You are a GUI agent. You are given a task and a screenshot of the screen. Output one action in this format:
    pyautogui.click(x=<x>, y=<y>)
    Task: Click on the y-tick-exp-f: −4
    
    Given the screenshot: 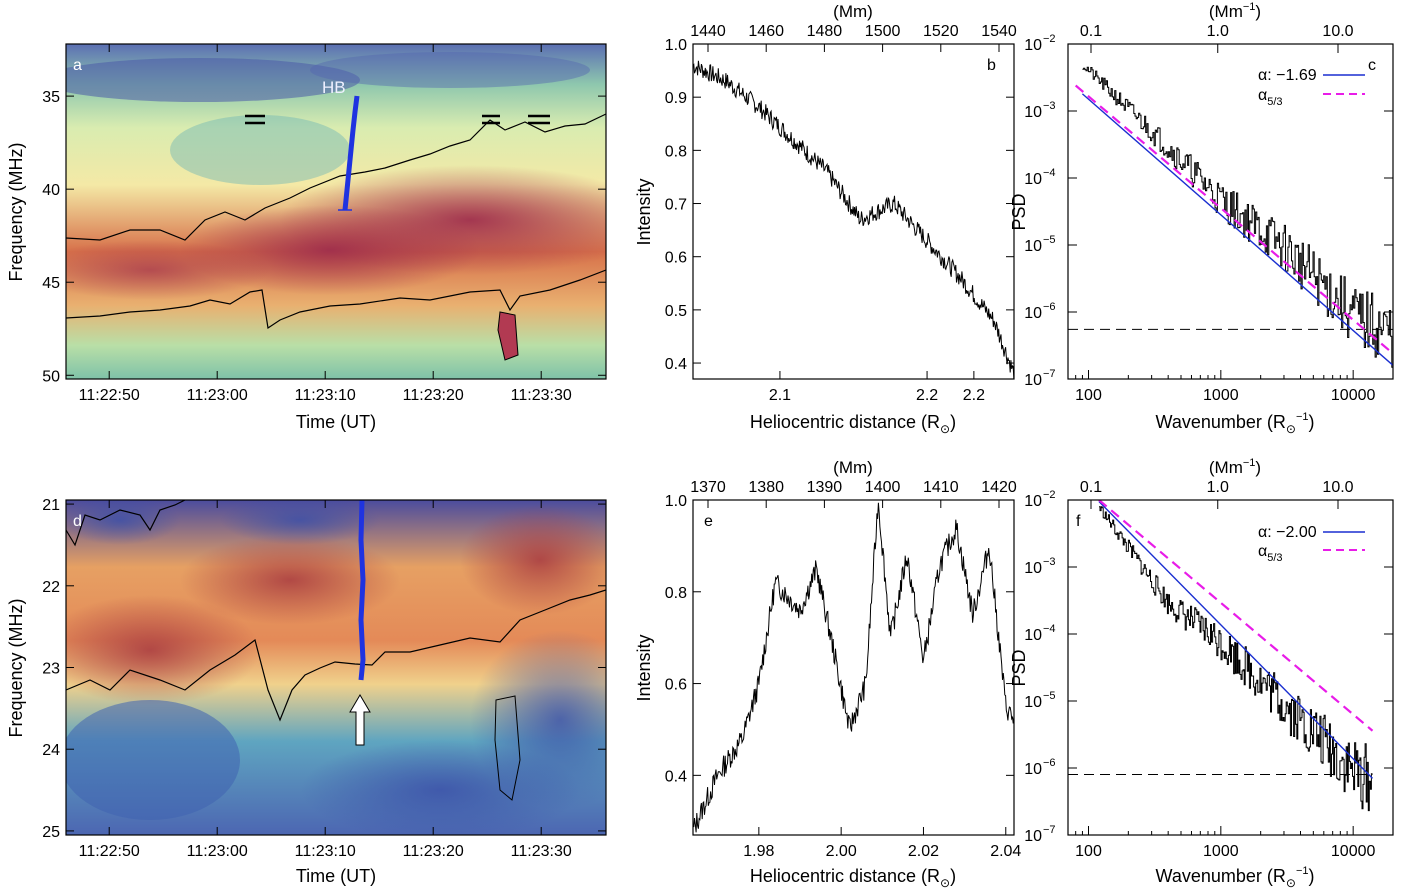 What is the action you would take?
    pyautogui.click(x=1049, y=629)
    